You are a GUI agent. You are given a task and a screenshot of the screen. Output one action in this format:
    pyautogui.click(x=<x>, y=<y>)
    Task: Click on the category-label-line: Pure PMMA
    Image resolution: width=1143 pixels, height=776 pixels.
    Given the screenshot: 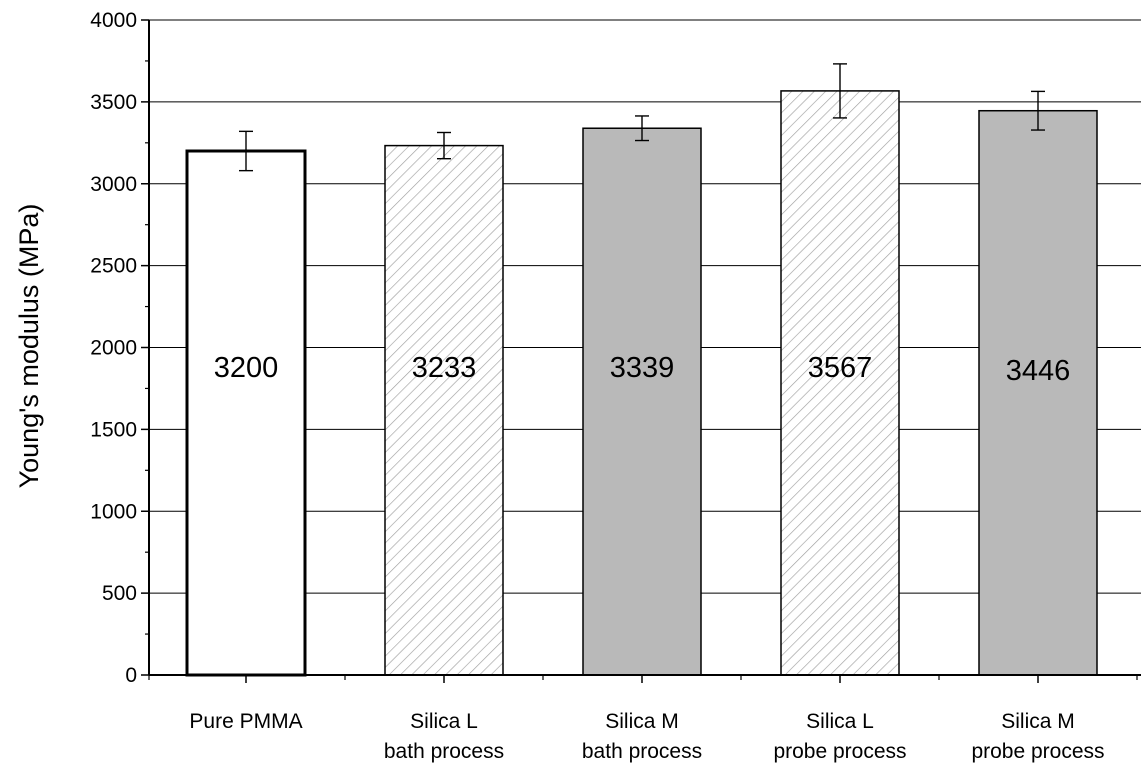 What is the action you would take?
    pyautogui.click(x=245, y=721)
    